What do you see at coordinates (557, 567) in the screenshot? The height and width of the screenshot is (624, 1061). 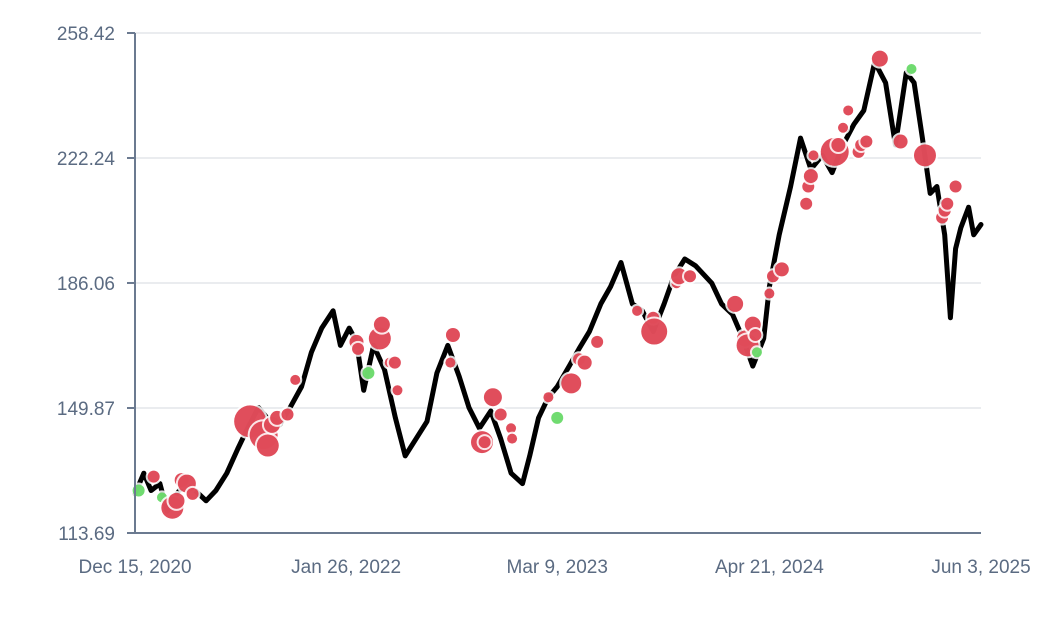 I see `x-tick-label: Mar 9, 2023` at bounding box center [557, 567].